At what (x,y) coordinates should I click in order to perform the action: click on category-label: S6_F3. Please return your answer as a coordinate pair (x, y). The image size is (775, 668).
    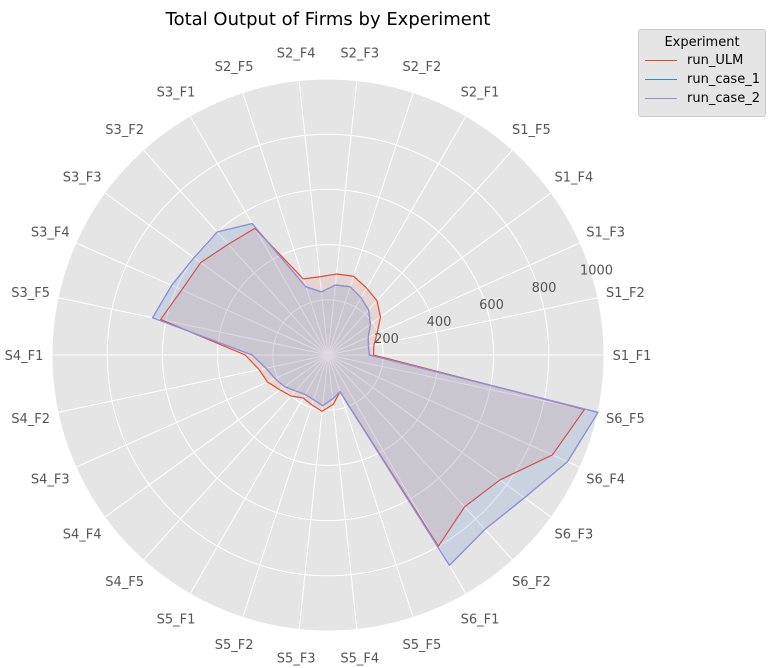
    Looking at the image, I should click on (574, 535).